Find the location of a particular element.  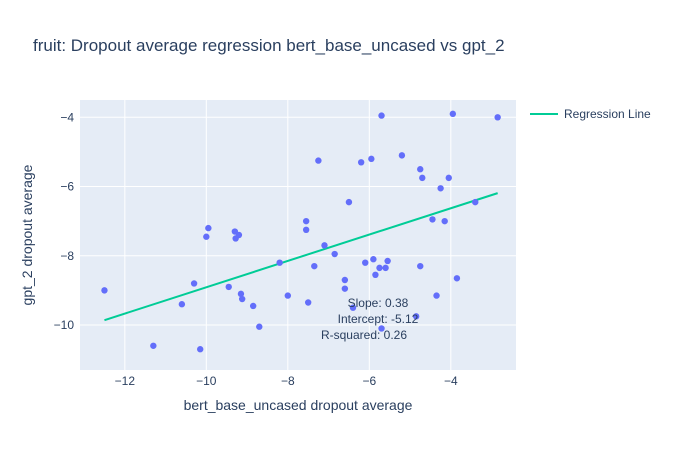

legend: Regression Line is located at coordinates (590, 114).